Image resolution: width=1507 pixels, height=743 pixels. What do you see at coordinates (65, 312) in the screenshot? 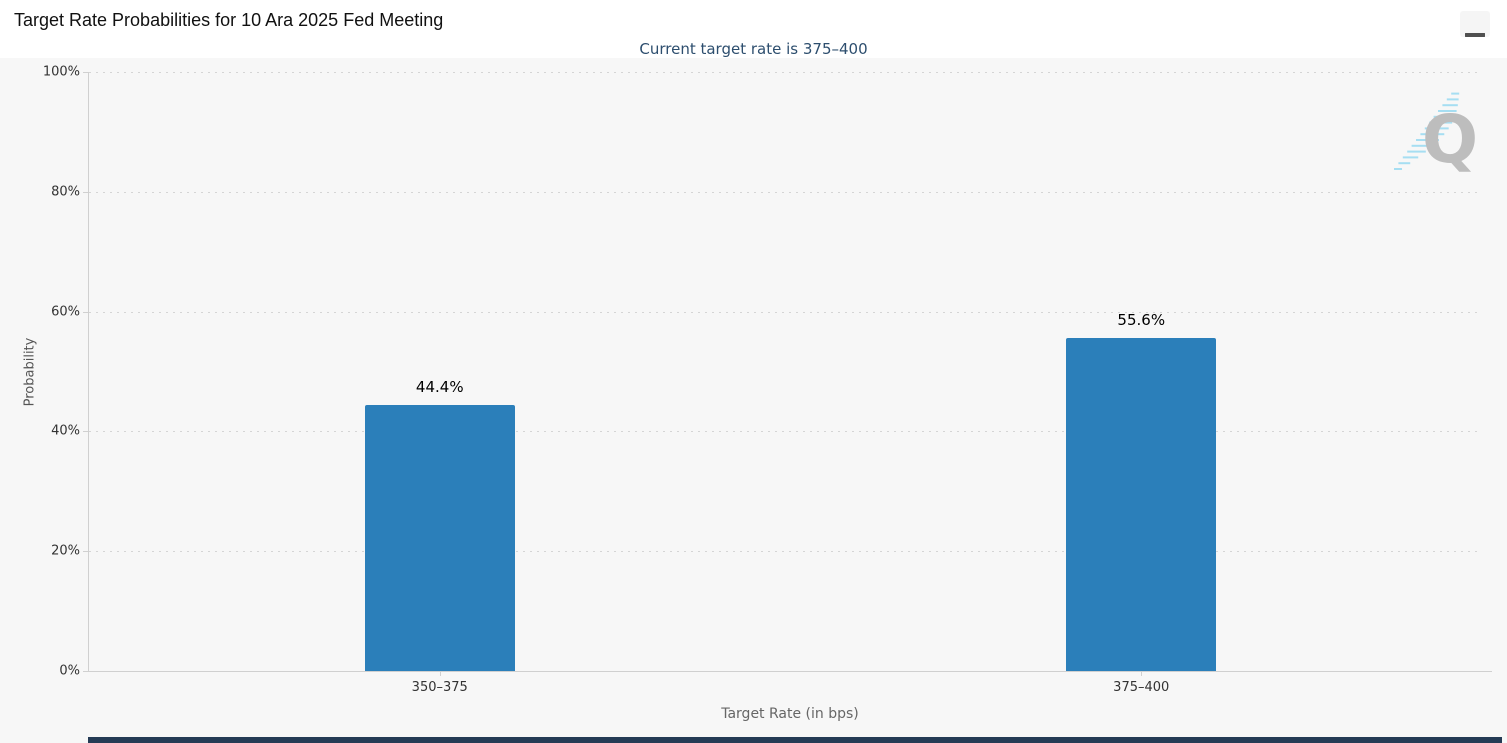
I see `y-tick-label: 60%` at bounding box center [65, 312].